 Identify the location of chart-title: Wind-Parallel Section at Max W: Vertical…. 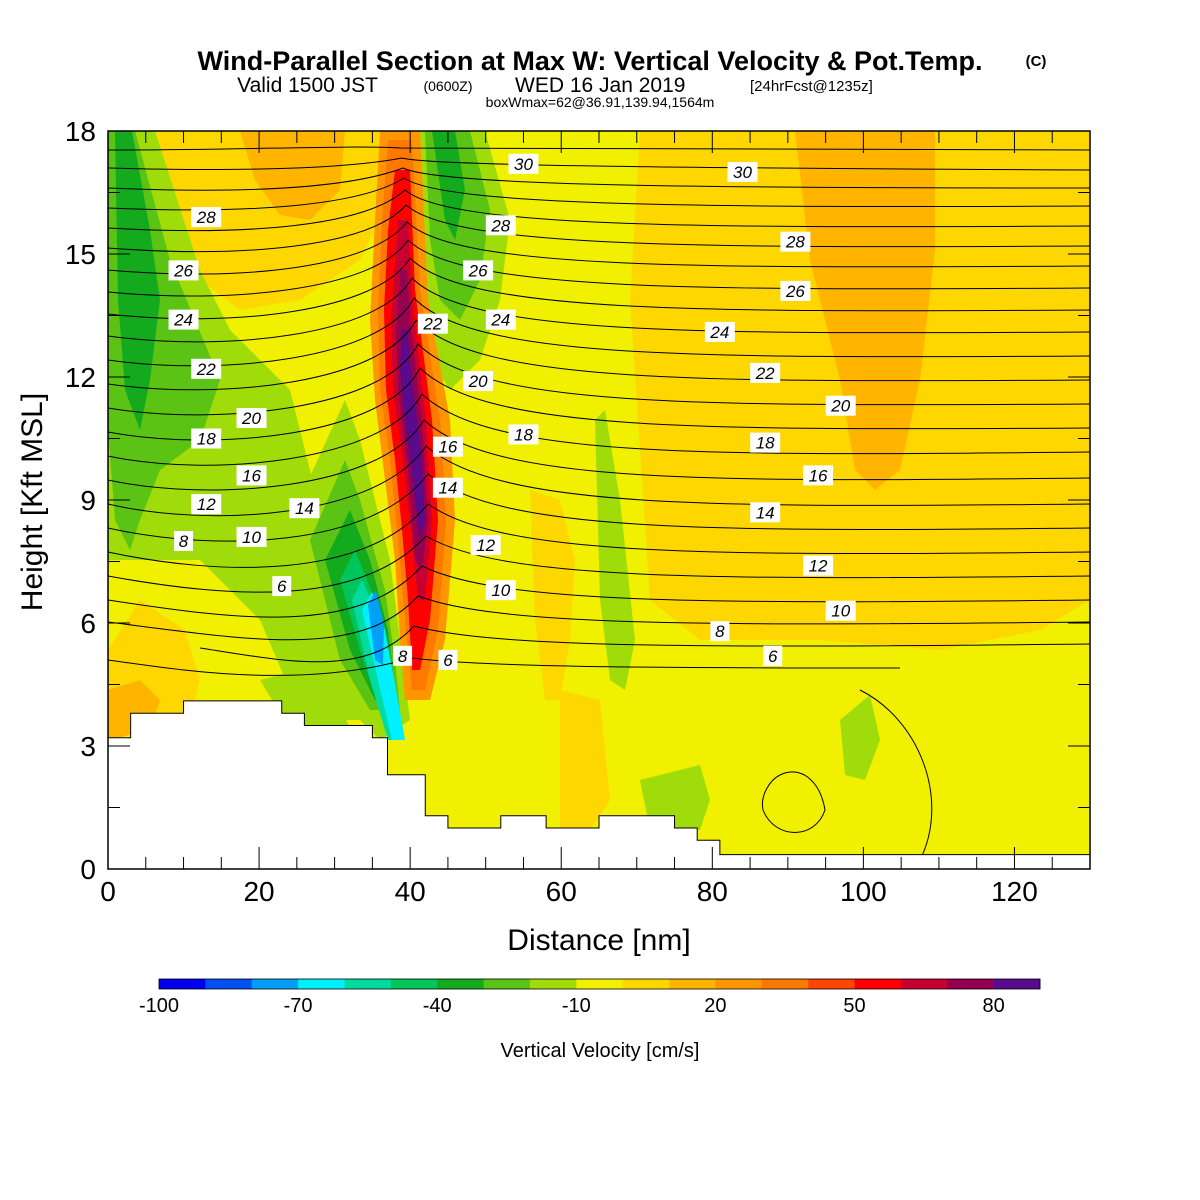
(590, 61).